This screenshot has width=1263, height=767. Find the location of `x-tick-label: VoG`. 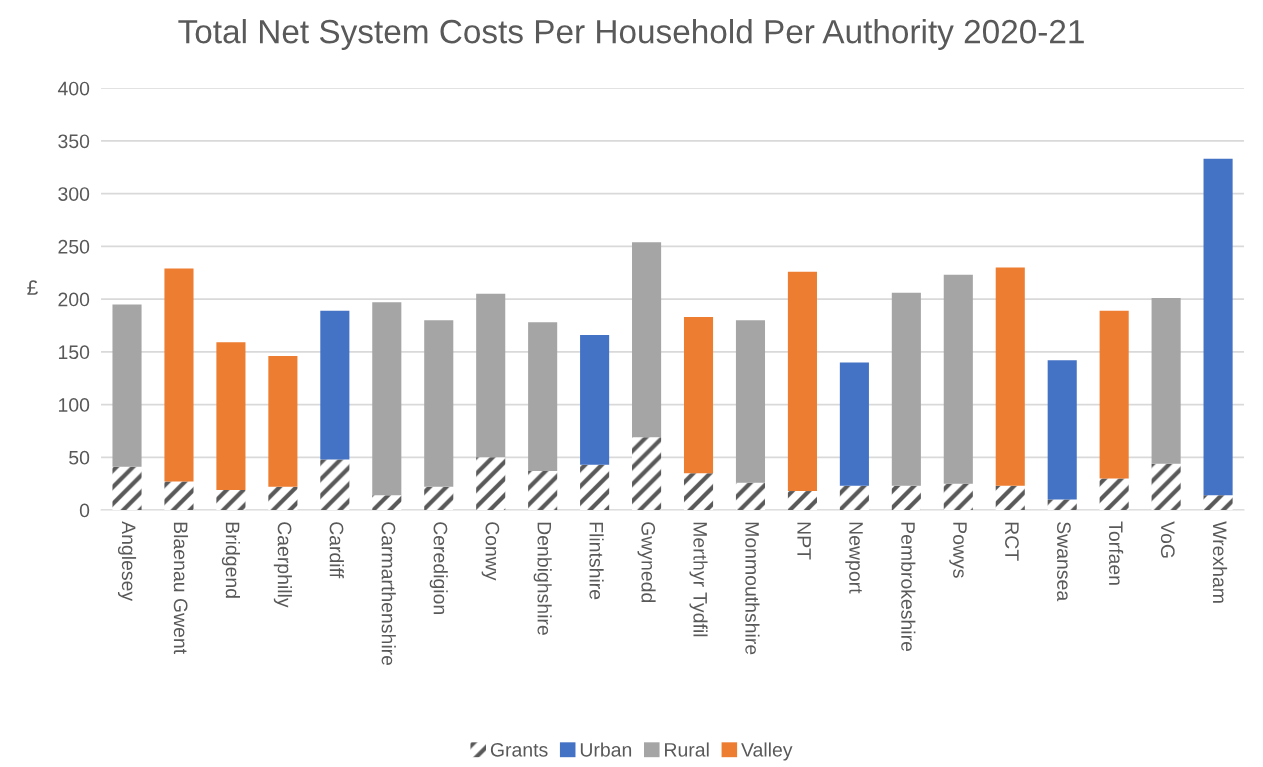

x-tick-label: VoG is located at coordinates (1167, 539).